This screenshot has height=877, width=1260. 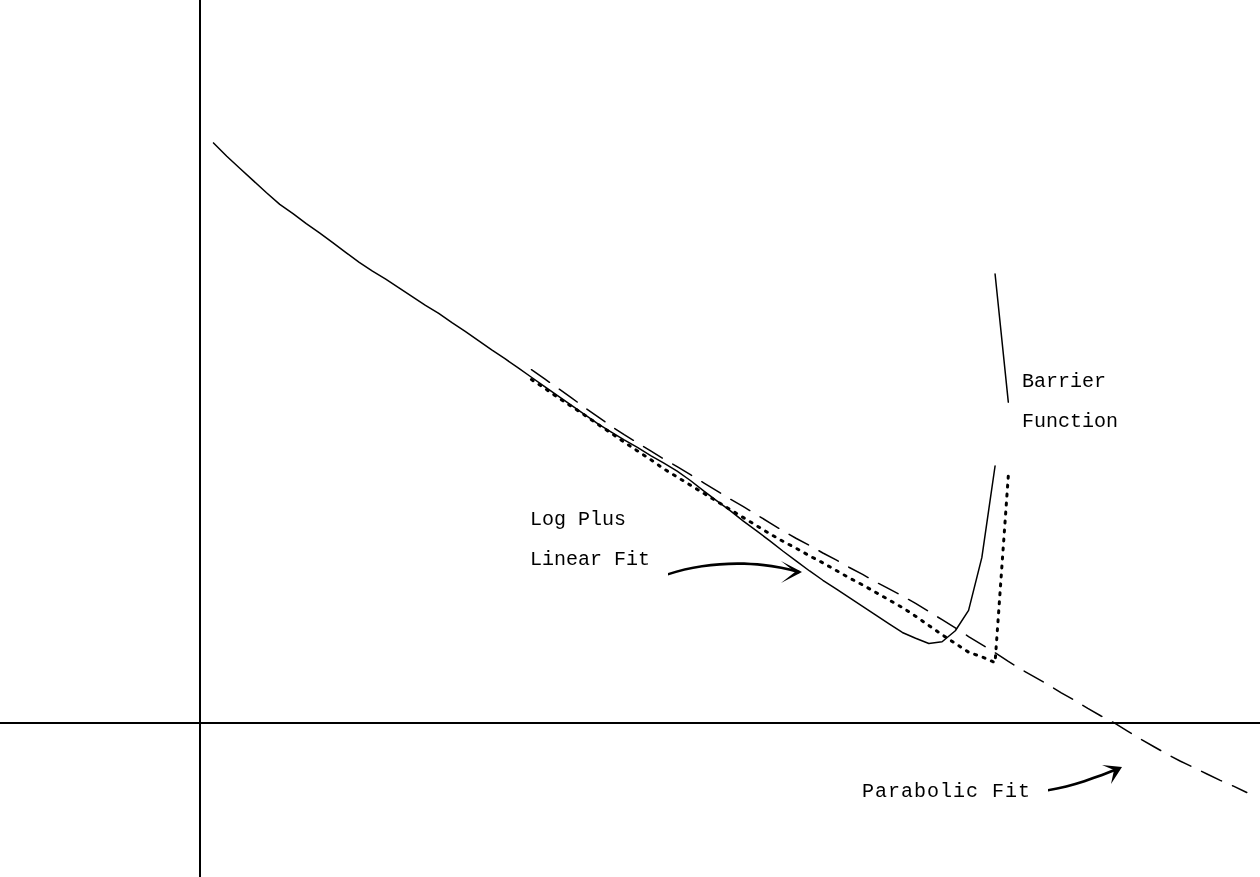 I want to click on text: Log Plus Linear Fit, so click(x=591, y=540).